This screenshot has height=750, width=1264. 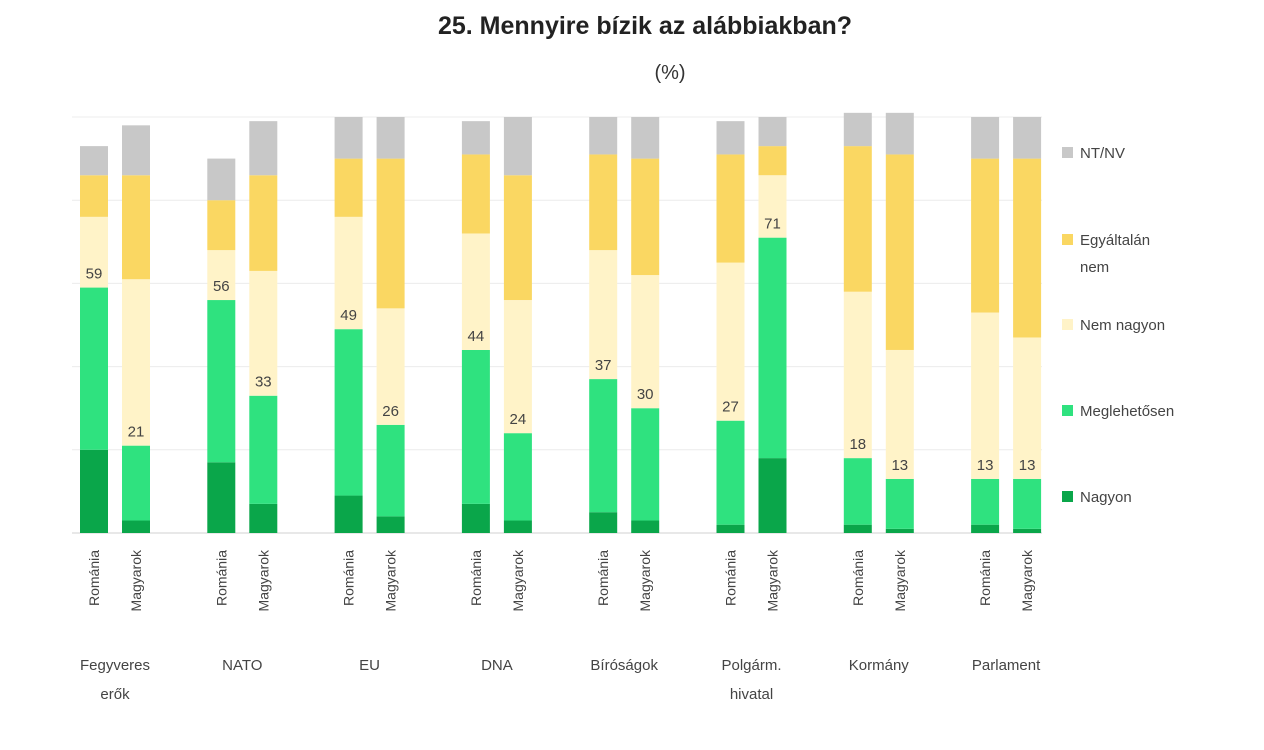 What do you see at coordinates (136, 432) in the screenshot?
I see `data-label: 21` at bounding box center [136, 432].